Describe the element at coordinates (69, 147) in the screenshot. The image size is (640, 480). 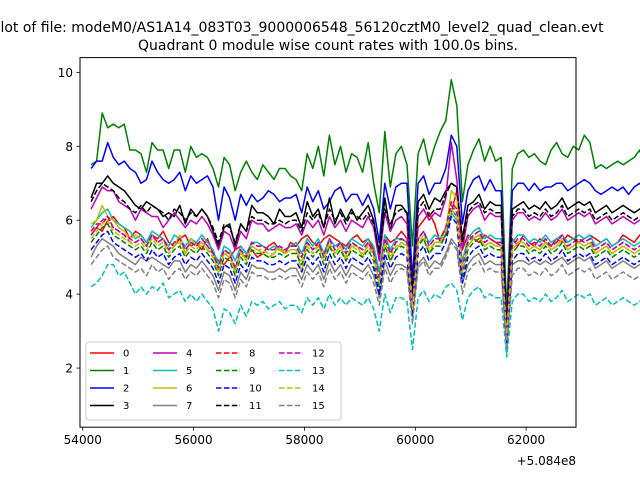
I see `y-tick-label: 8` at that location.